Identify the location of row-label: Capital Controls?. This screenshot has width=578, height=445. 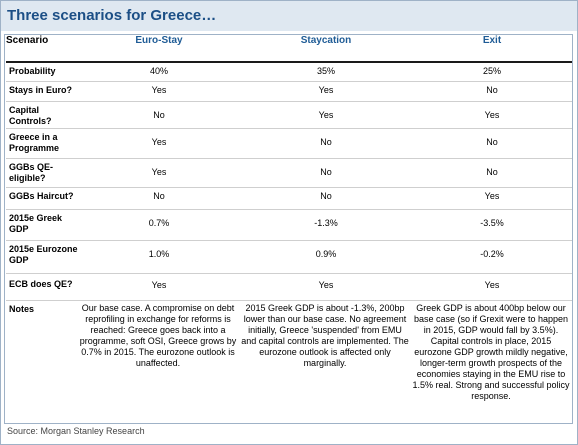
(42, 115).